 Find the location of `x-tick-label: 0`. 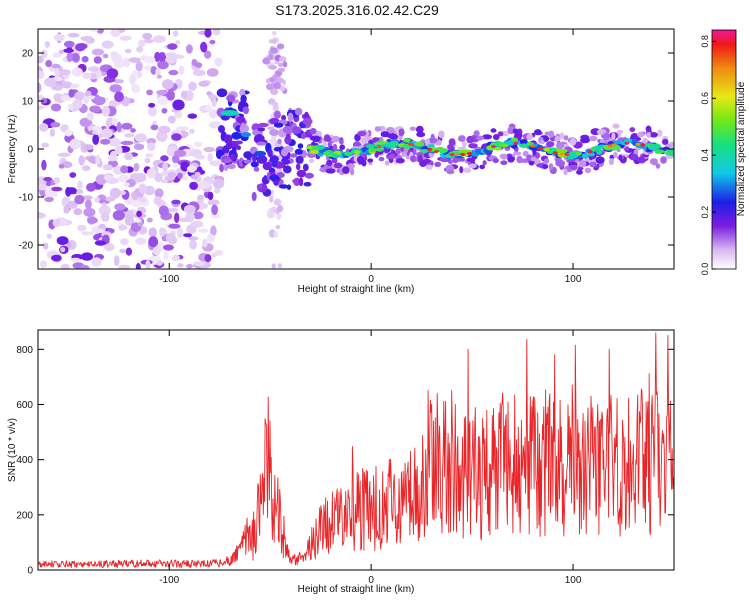

x-tick-label: 0 is located at coordinates (371, 580).